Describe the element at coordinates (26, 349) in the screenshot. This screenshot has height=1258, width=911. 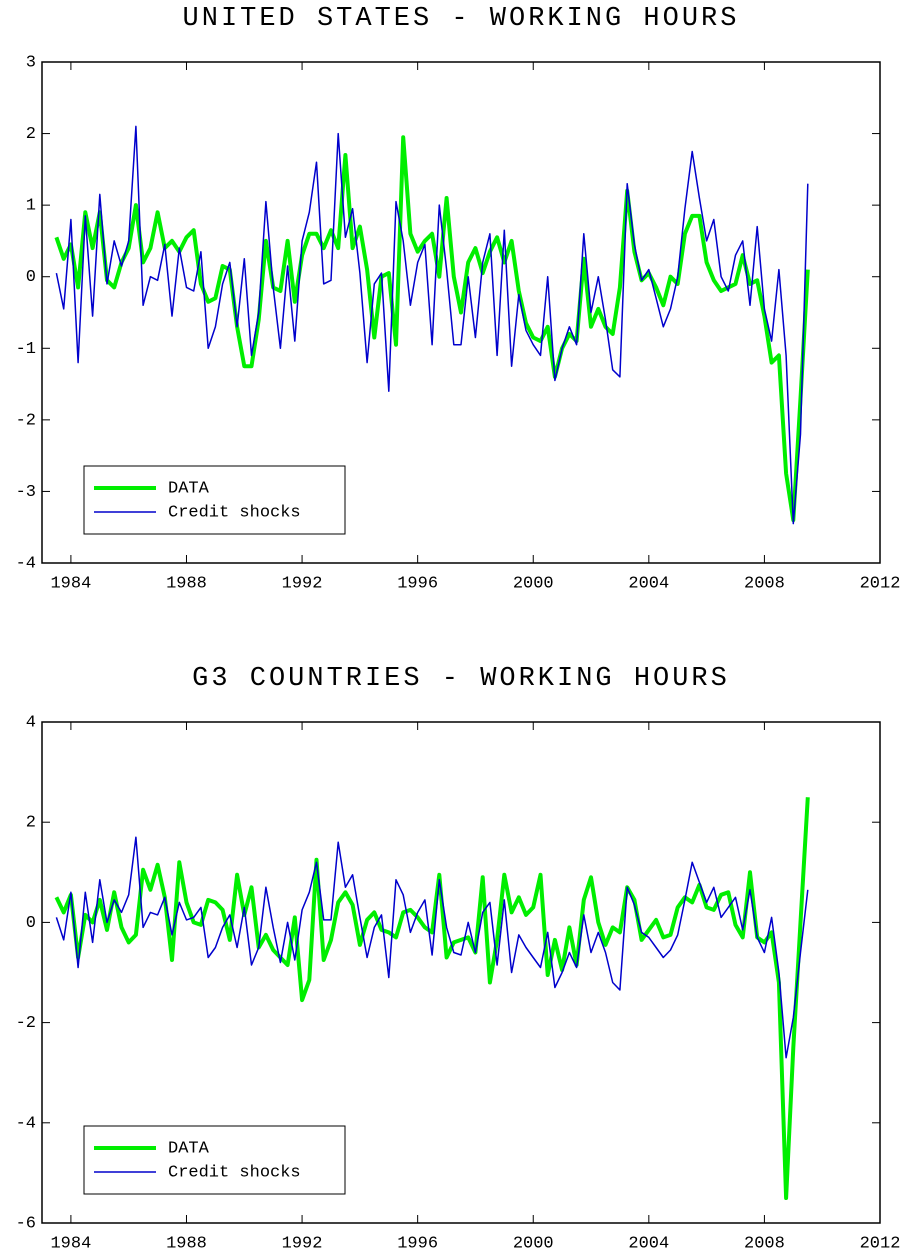
I see `y-tick-label: -1` at that location.